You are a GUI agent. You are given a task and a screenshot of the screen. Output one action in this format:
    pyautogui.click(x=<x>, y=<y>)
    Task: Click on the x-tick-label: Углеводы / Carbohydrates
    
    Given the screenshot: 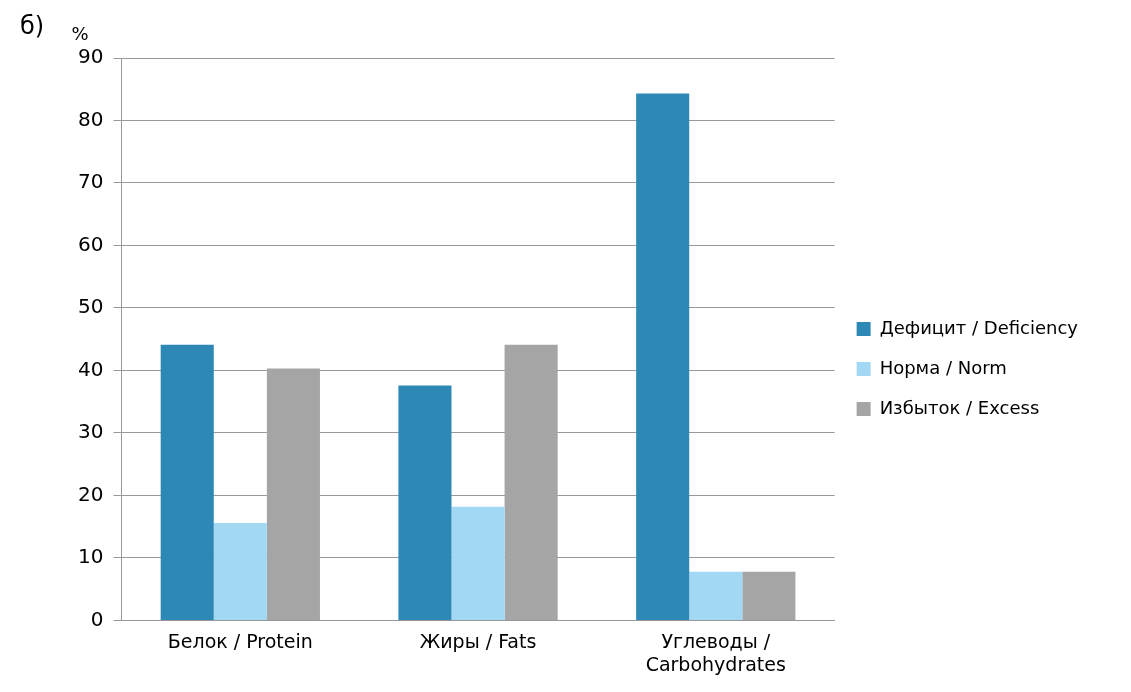 What is the action you would take?
    pyautogui.click(x=715, y=652)
    